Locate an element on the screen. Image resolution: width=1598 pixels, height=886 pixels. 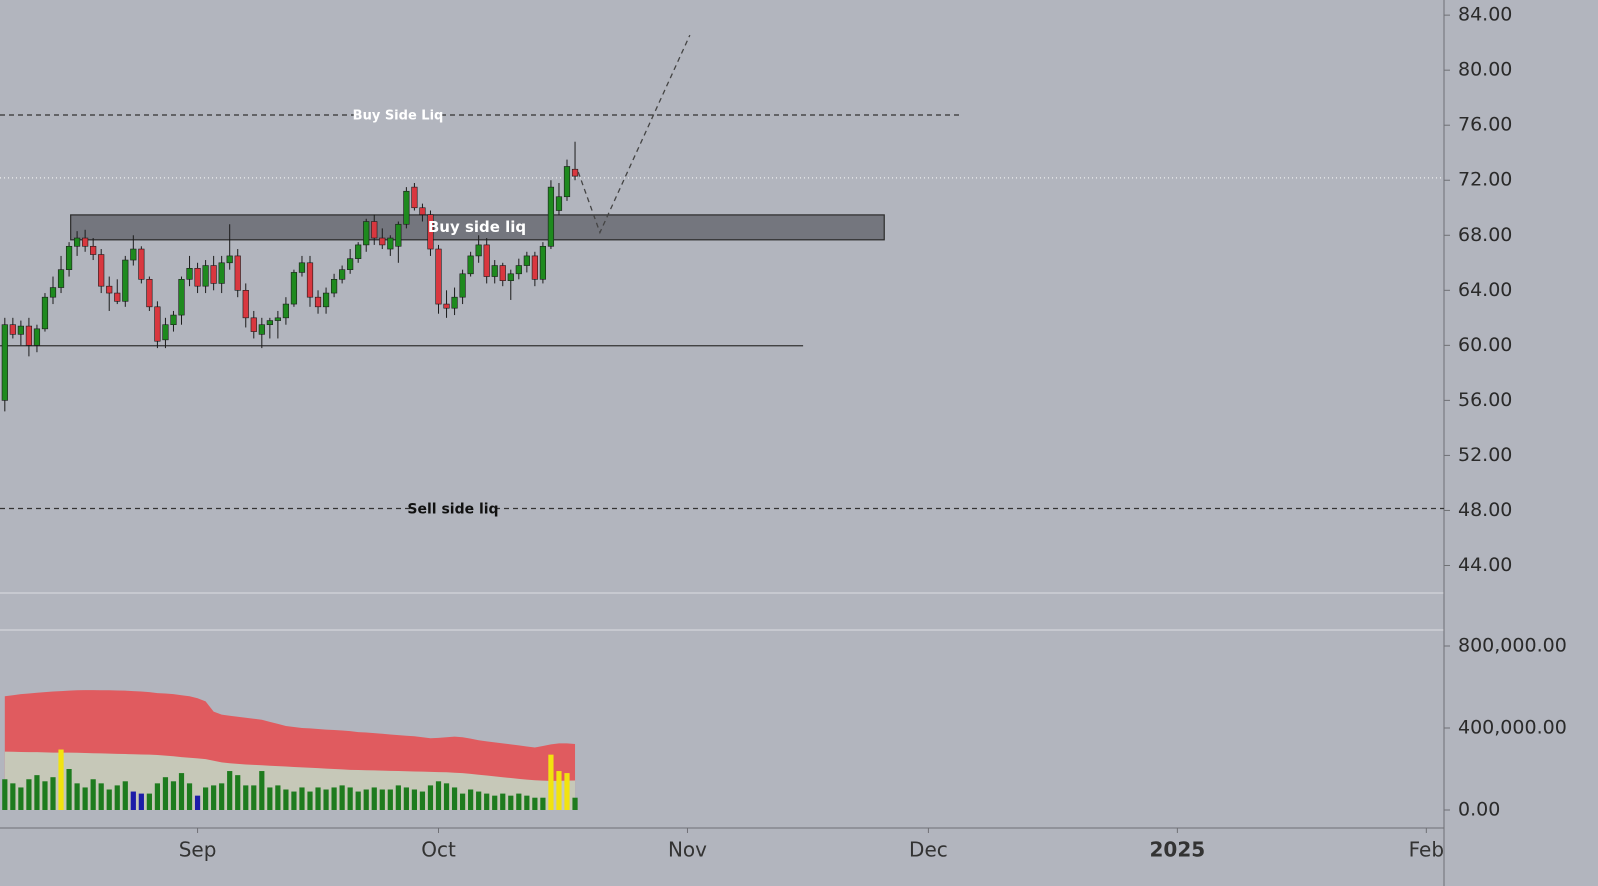
level-label: Buy Side Liq is located at coordinates (398, 116).